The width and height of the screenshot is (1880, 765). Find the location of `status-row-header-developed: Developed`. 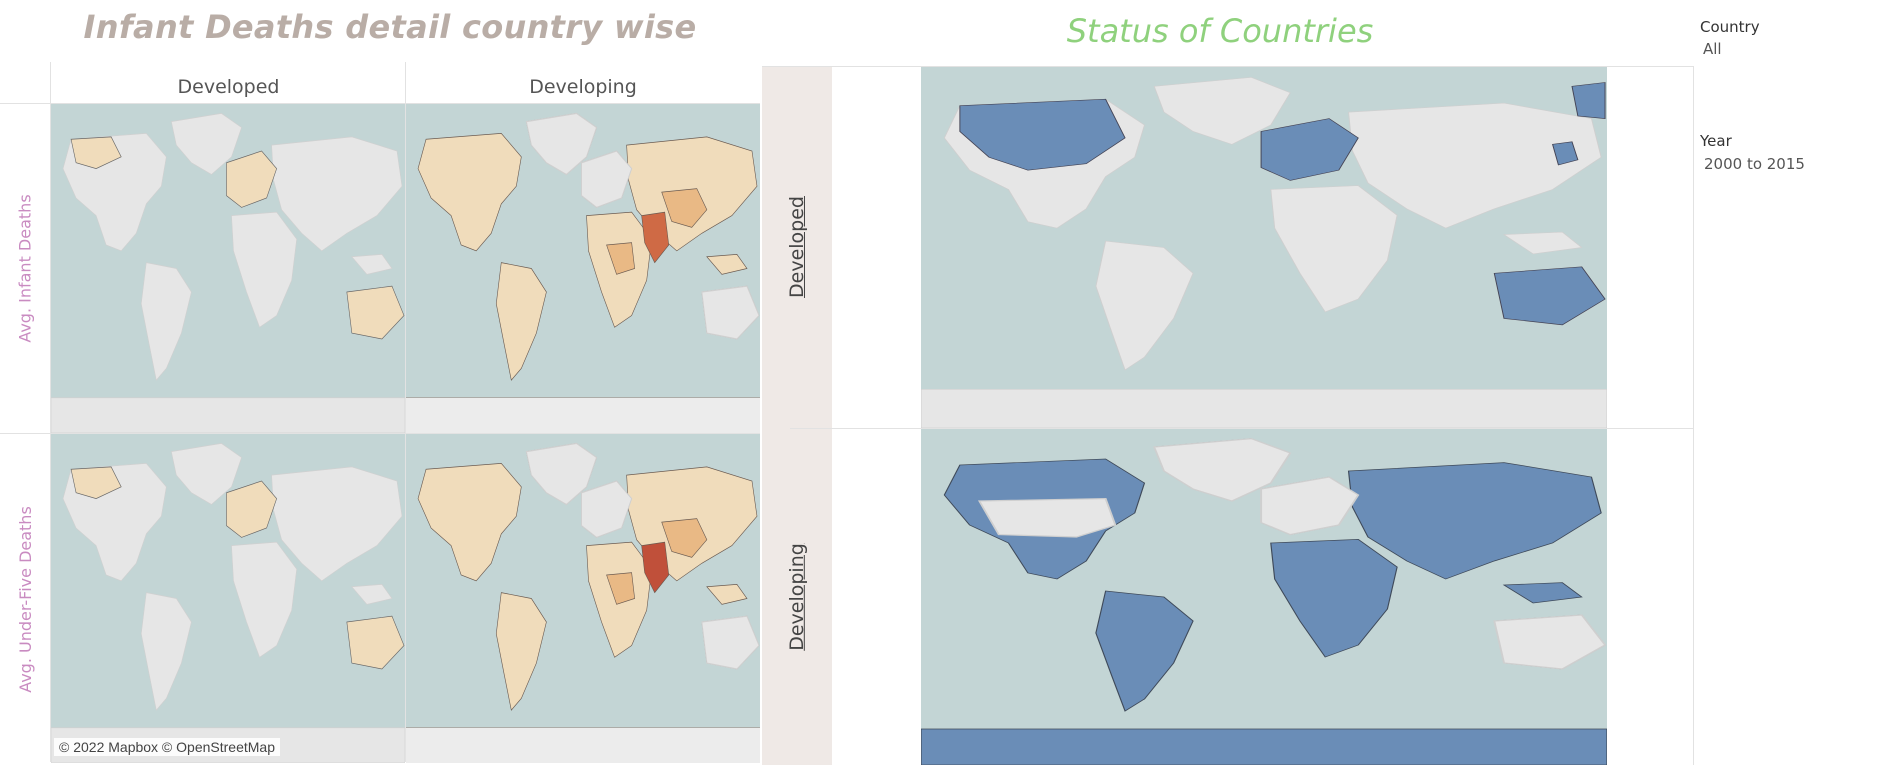

status-row-header-developed: Developed is located at coordinates (797, 247).